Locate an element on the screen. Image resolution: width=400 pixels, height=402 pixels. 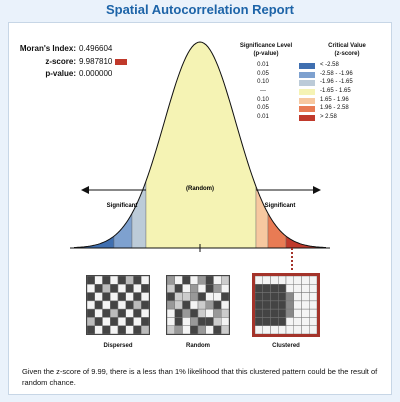
legend-p-value: 0.05 is located at coordinates (263, 108).